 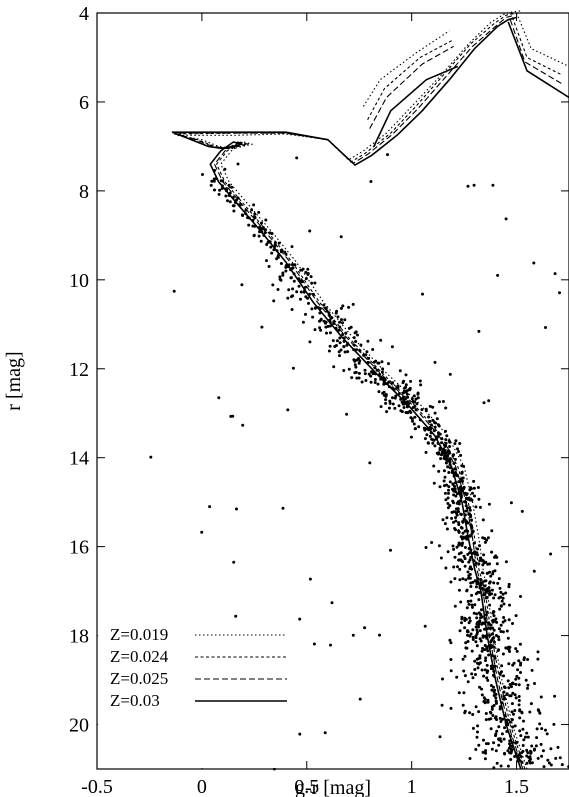 I want to click on x-tick-label: -0.5, so click(x=97, y=786).